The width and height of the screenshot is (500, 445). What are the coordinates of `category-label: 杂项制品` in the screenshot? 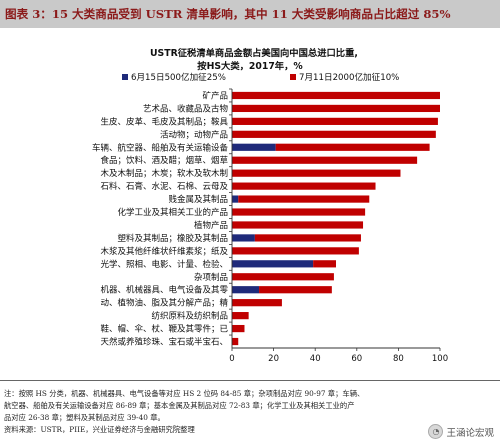 It's located at (211, 277).